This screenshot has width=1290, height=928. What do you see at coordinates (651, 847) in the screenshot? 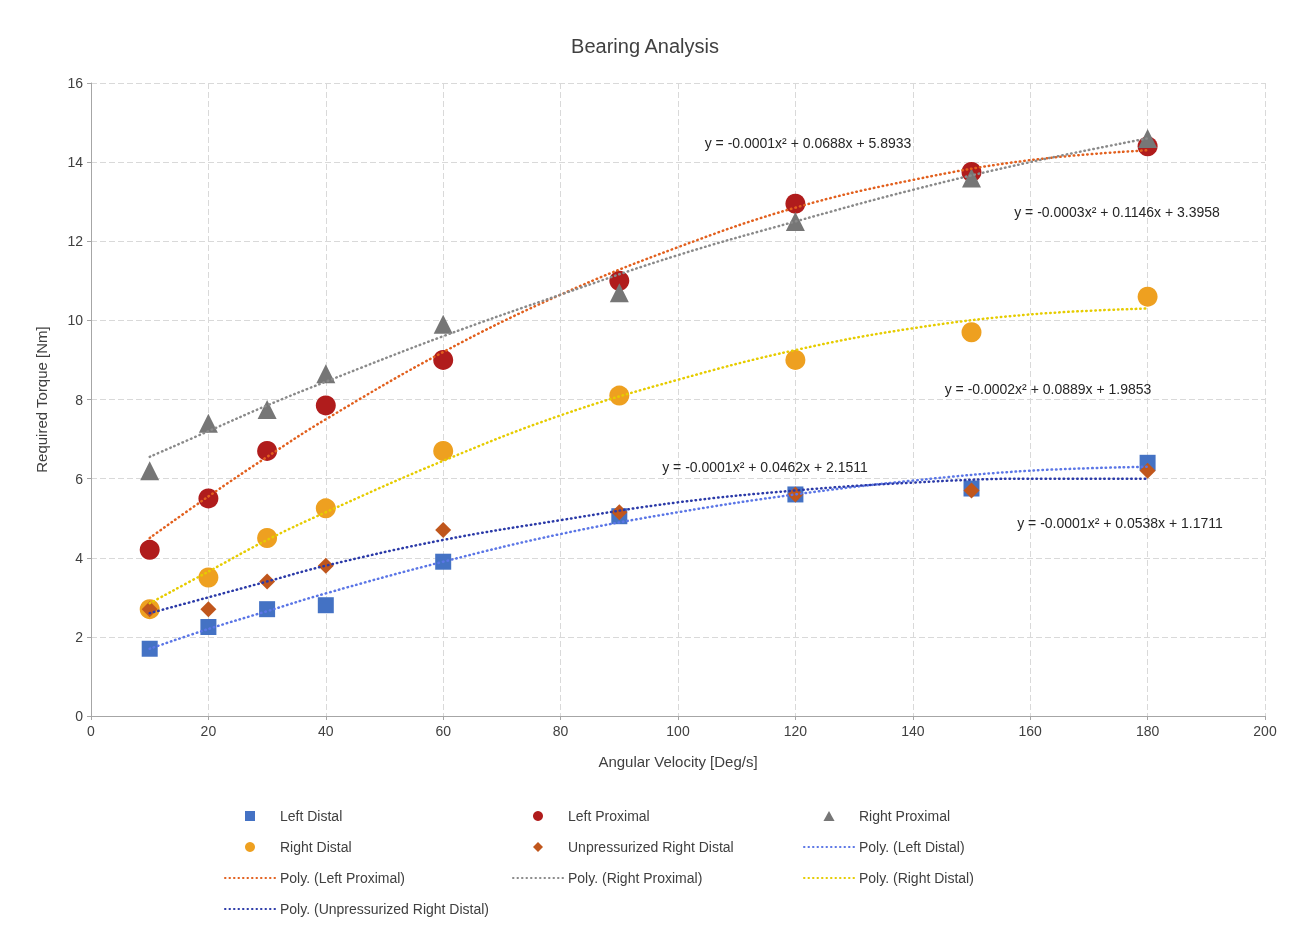
I see `legend-label: Unpressurized Right Distal` at bounding box center [651, 847].